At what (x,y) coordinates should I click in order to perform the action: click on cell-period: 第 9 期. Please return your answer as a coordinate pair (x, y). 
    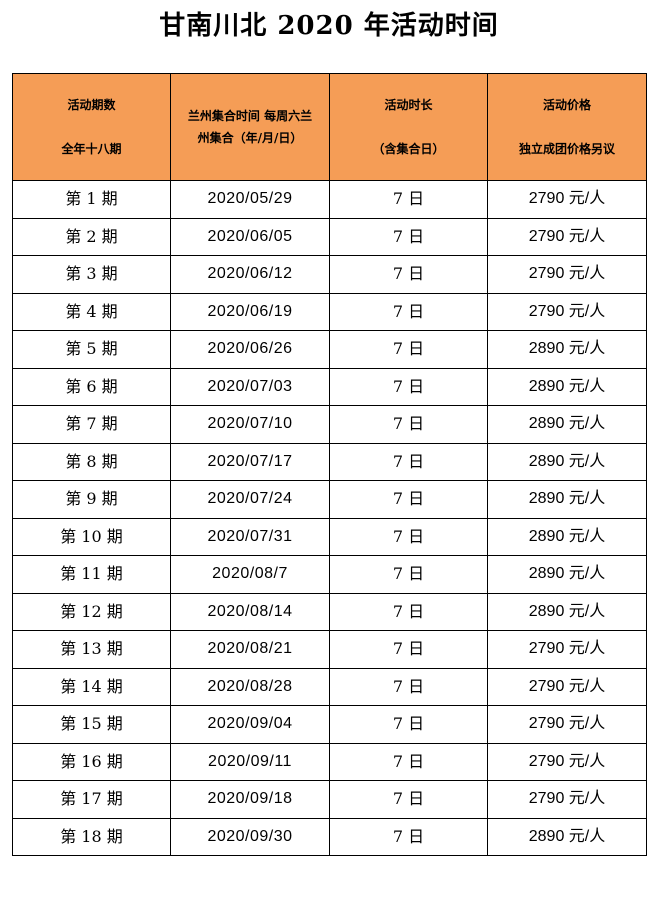
    Looking at the image, I should click on (91, 499).